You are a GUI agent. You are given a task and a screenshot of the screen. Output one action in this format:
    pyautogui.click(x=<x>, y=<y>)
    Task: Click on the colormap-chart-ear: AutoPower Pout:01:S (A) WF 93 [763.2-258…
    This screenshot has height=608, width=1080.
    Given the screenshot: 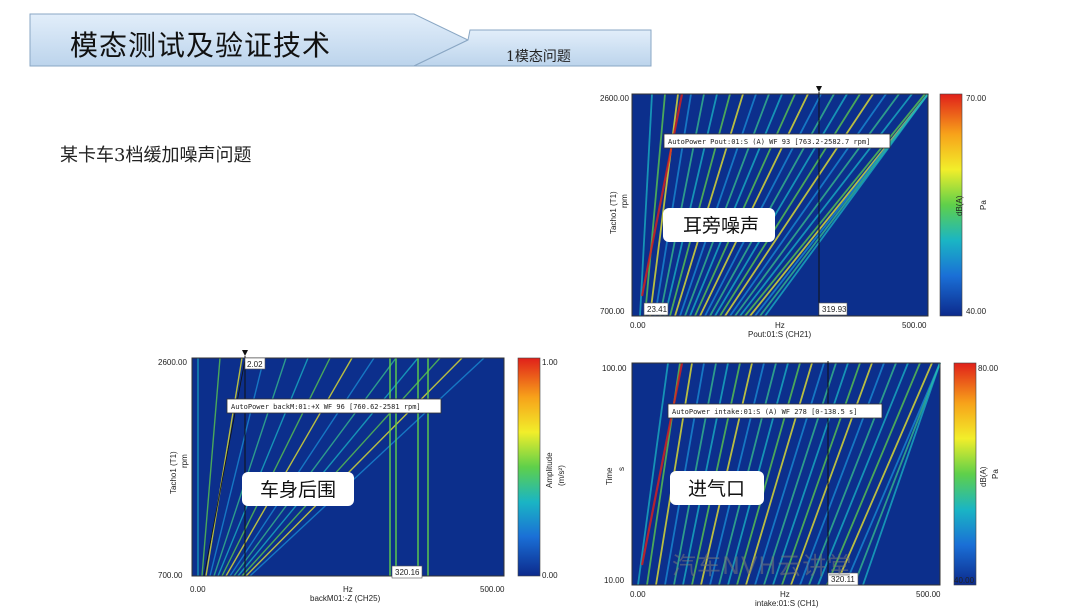 What is the action you would take?
    pyautogui.click(x=794, y=212)
    